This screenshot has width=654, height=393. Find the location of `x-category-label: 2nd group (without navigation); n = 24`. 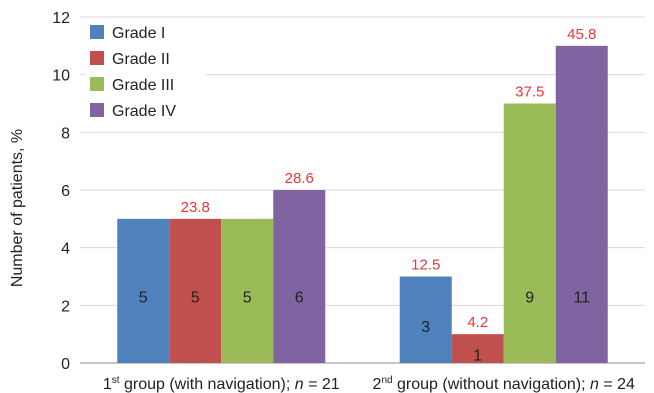

x-category-label: 2nd group (without navigation); n = 24 is located at coordinates (504, 384).